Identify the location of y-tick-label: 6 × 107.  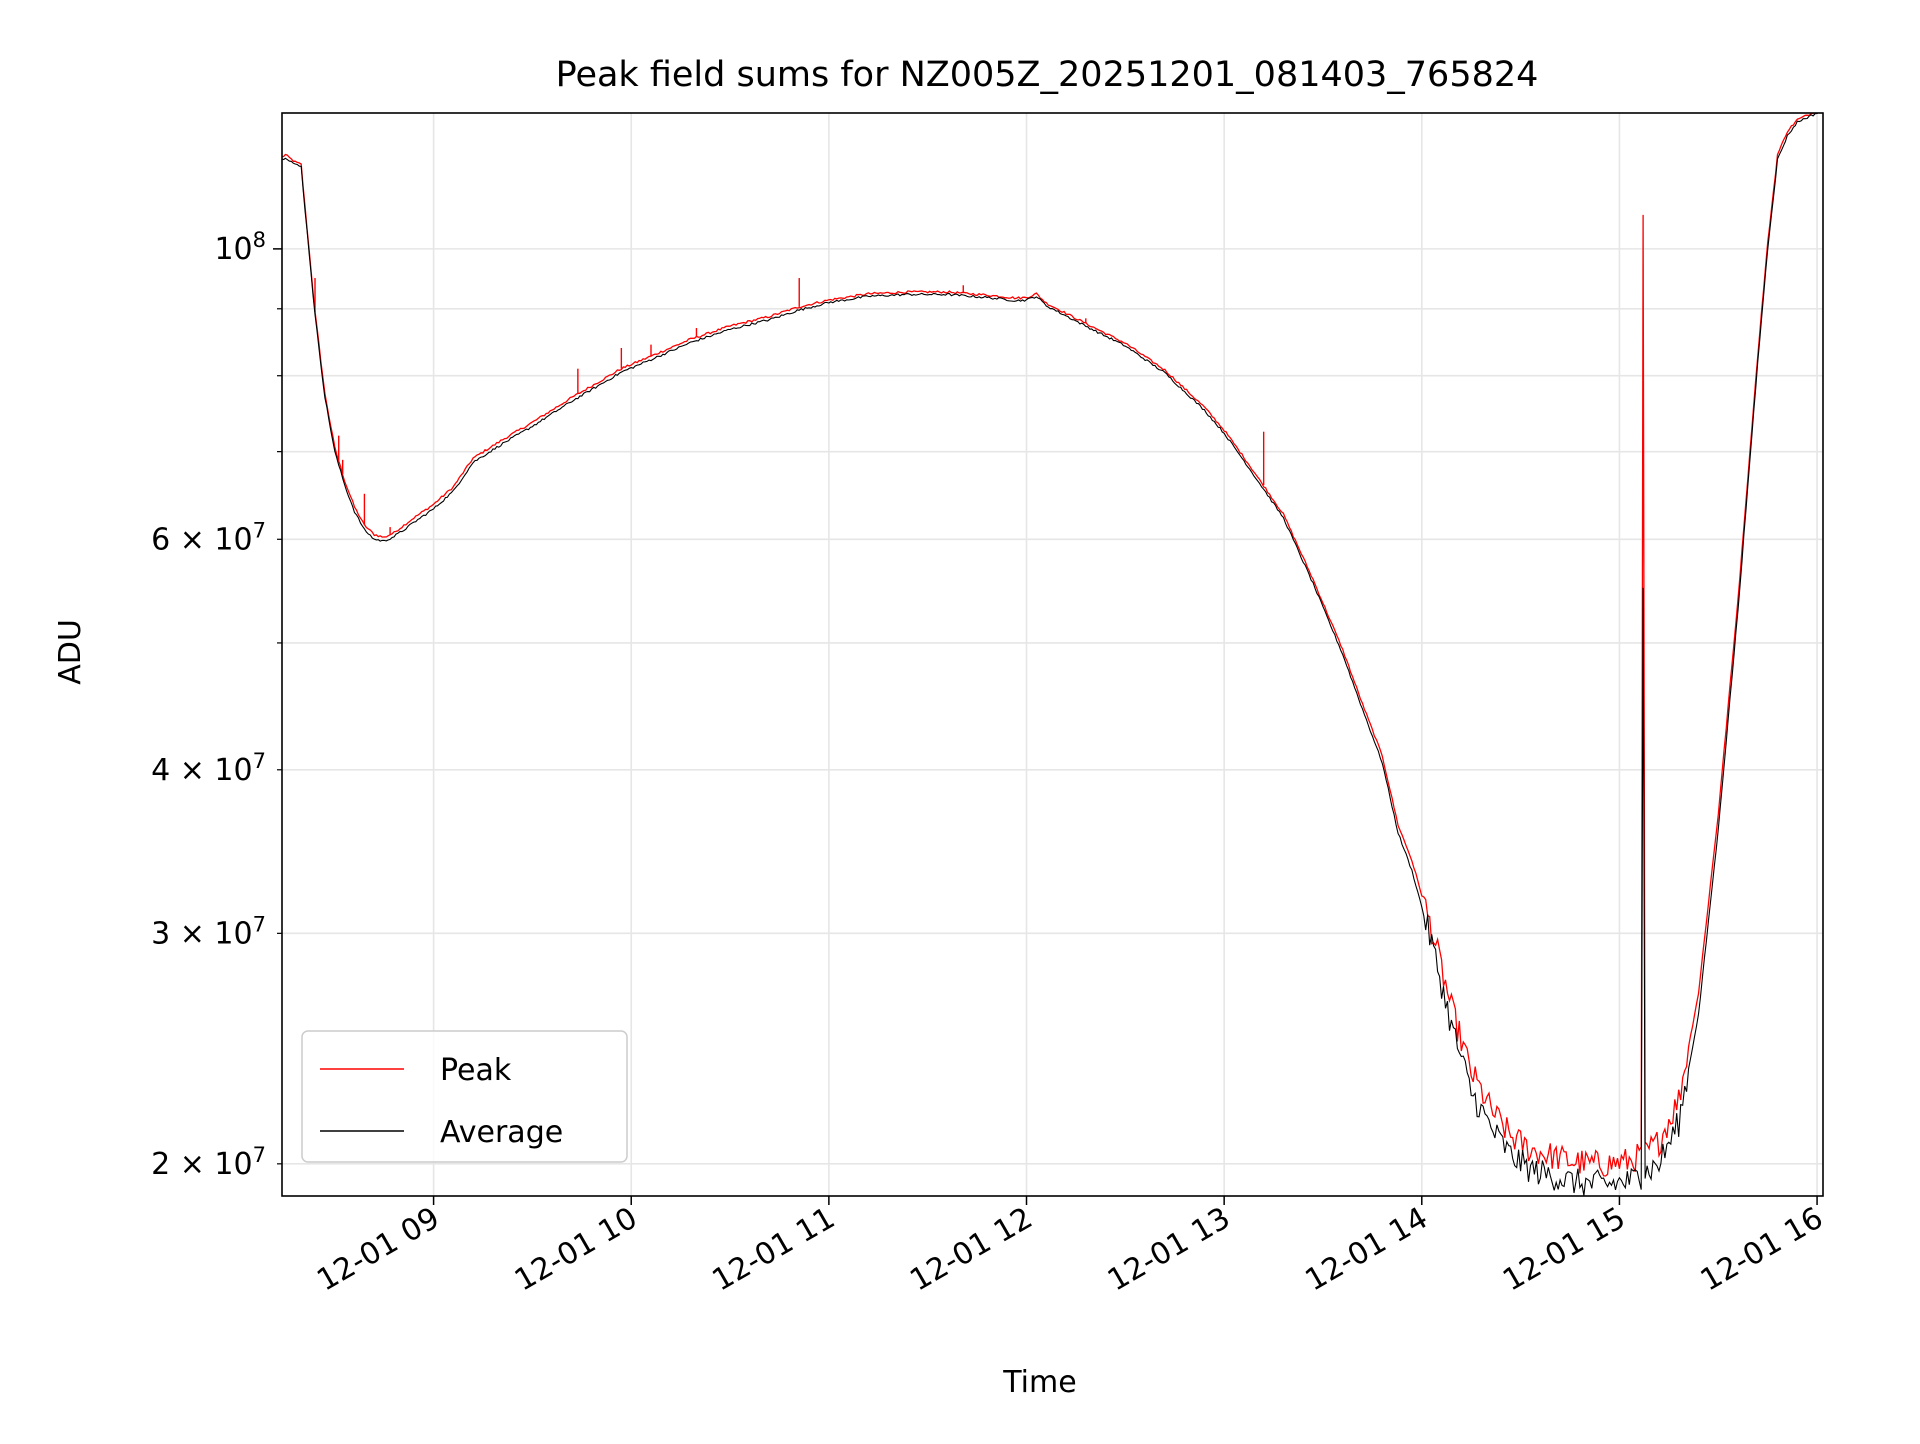
(208, 537).